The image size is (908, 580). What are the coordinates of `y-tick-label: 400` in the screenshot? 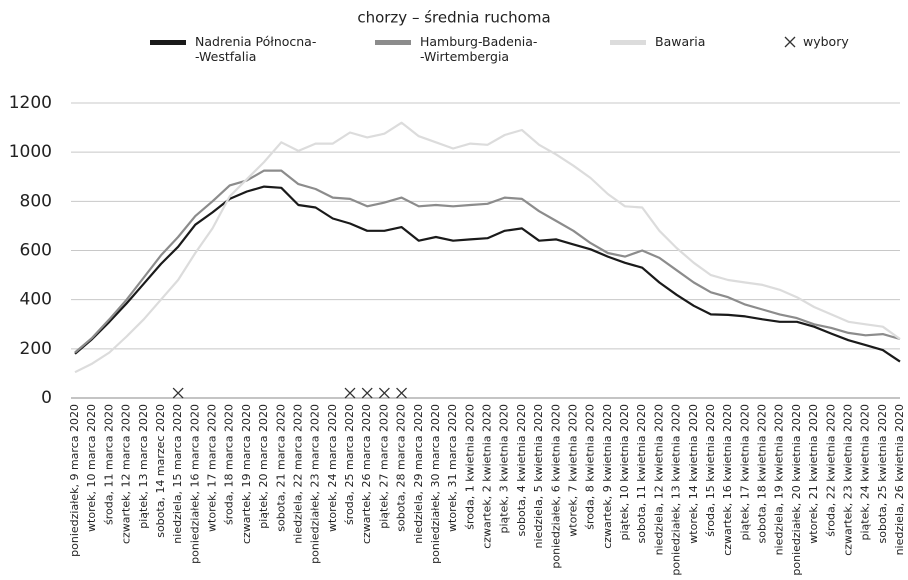 It's located at (36, 300).